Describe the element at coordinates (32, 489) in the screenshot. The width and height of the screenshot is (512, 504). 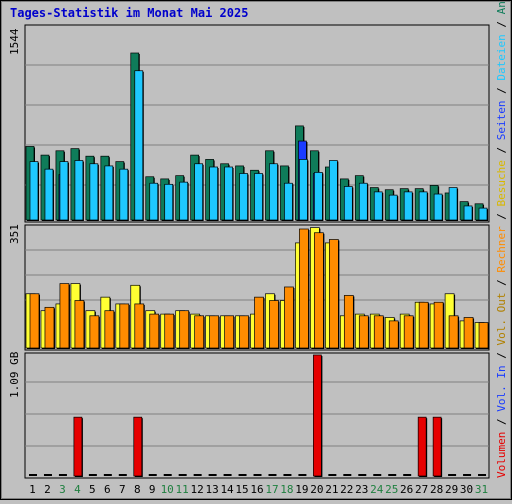
I see `x-label-1: 1` at that location.